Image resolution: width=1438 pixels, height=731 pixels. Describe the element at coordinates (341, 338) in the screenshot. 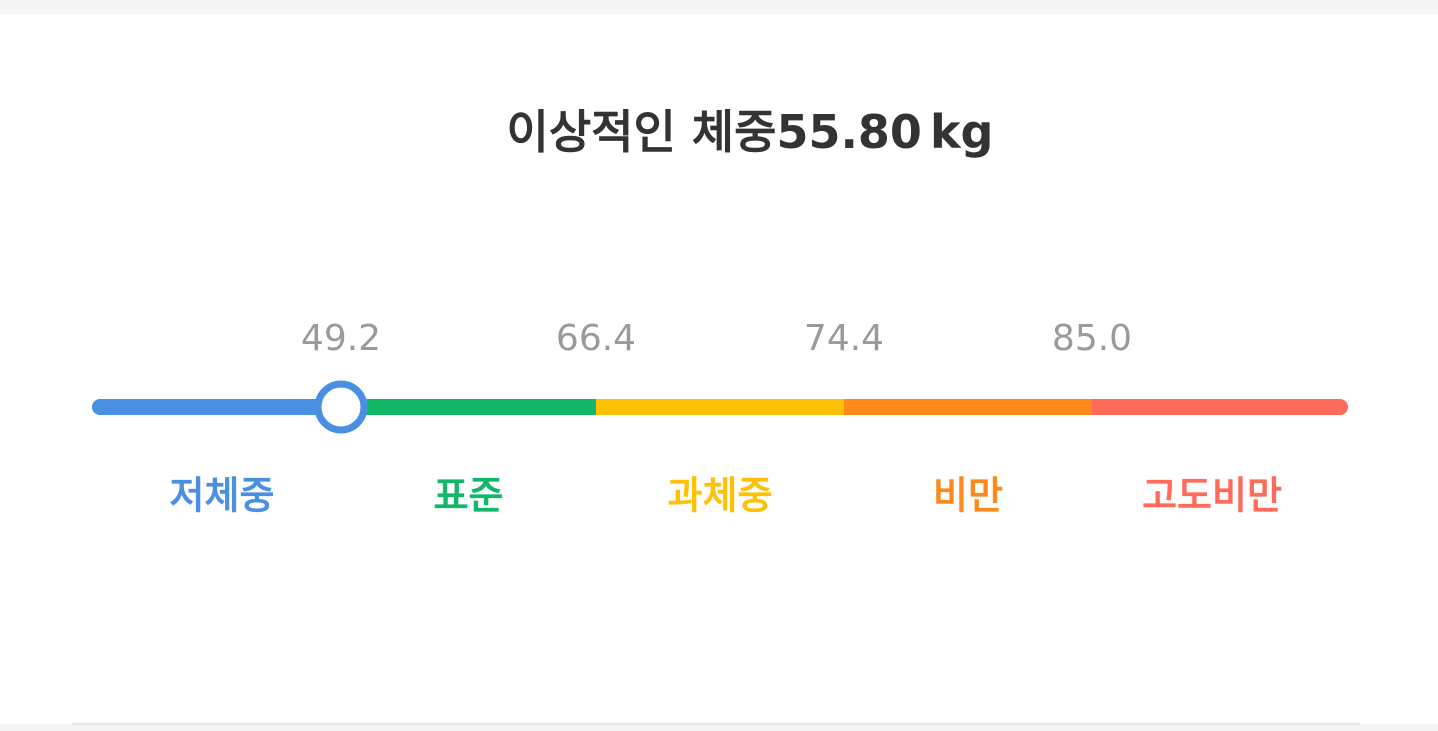

I see `threshold-label: 49.2` at that location.